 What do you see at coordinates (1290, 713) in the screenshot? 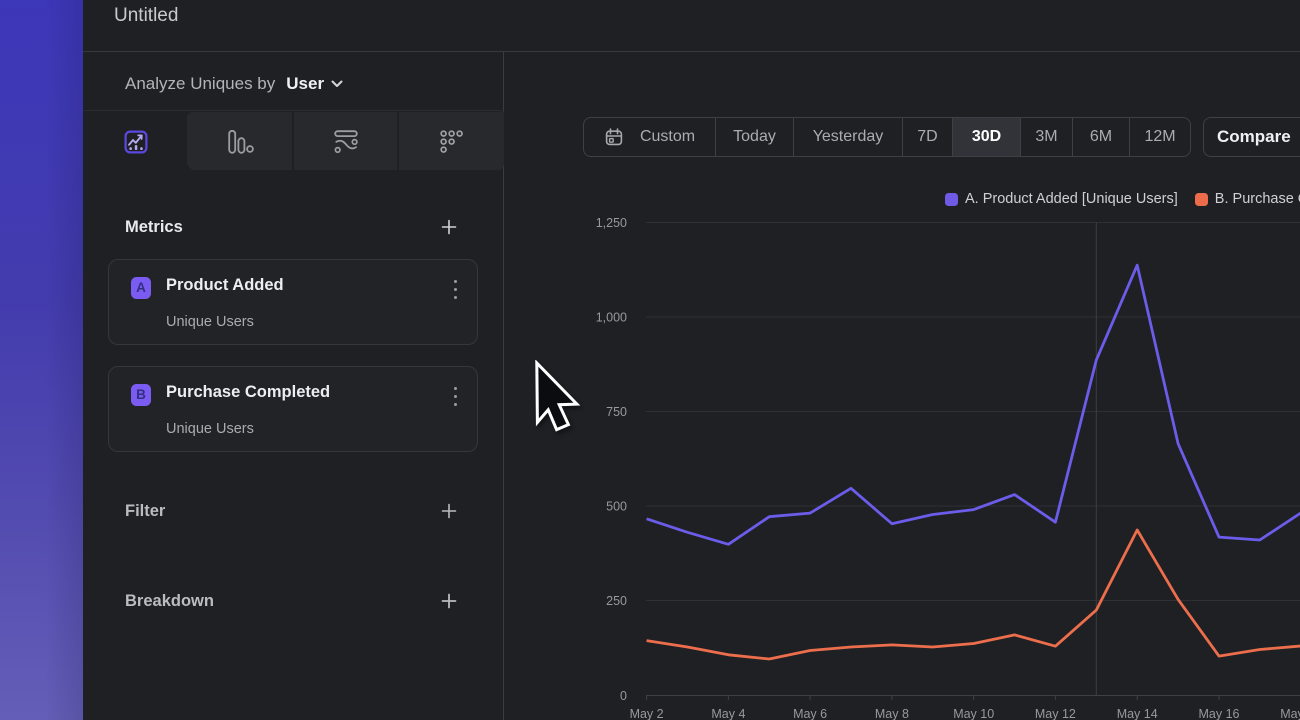
I see `svg-text: May 18` at bounding box center [1290, 713].